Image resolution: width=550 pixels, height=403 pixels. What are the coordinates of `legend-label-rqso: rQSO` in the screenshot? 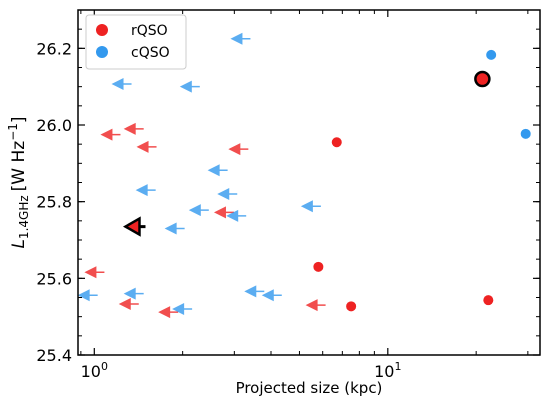 It's located at (149, 31).